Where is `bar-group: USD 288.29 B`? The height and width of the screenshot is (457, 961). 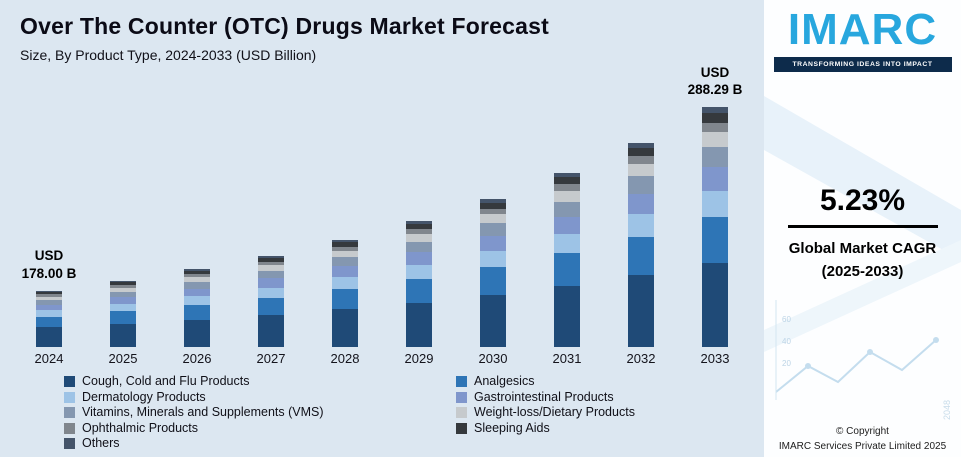
bar-group: USD 288.29 B is located at coordinates (715, 205).